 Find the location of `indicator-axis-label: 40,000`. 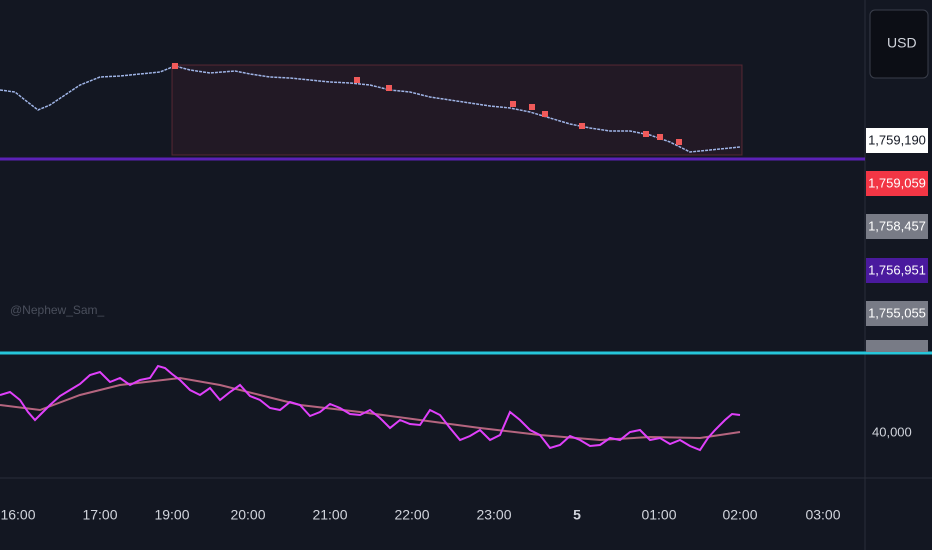

indicator-axis-label: 40,000 is located at coordinates (892, 431).